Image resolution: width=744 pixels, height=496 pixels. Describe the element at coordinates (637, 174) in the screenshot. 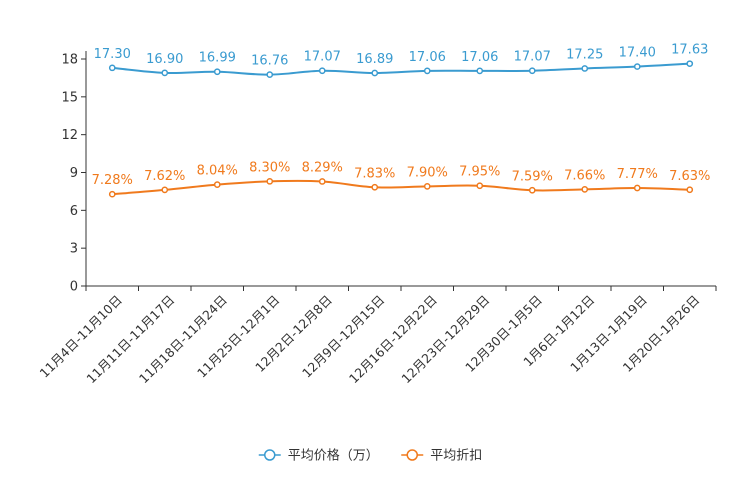

I see `data-label: 7.77%` at that location.